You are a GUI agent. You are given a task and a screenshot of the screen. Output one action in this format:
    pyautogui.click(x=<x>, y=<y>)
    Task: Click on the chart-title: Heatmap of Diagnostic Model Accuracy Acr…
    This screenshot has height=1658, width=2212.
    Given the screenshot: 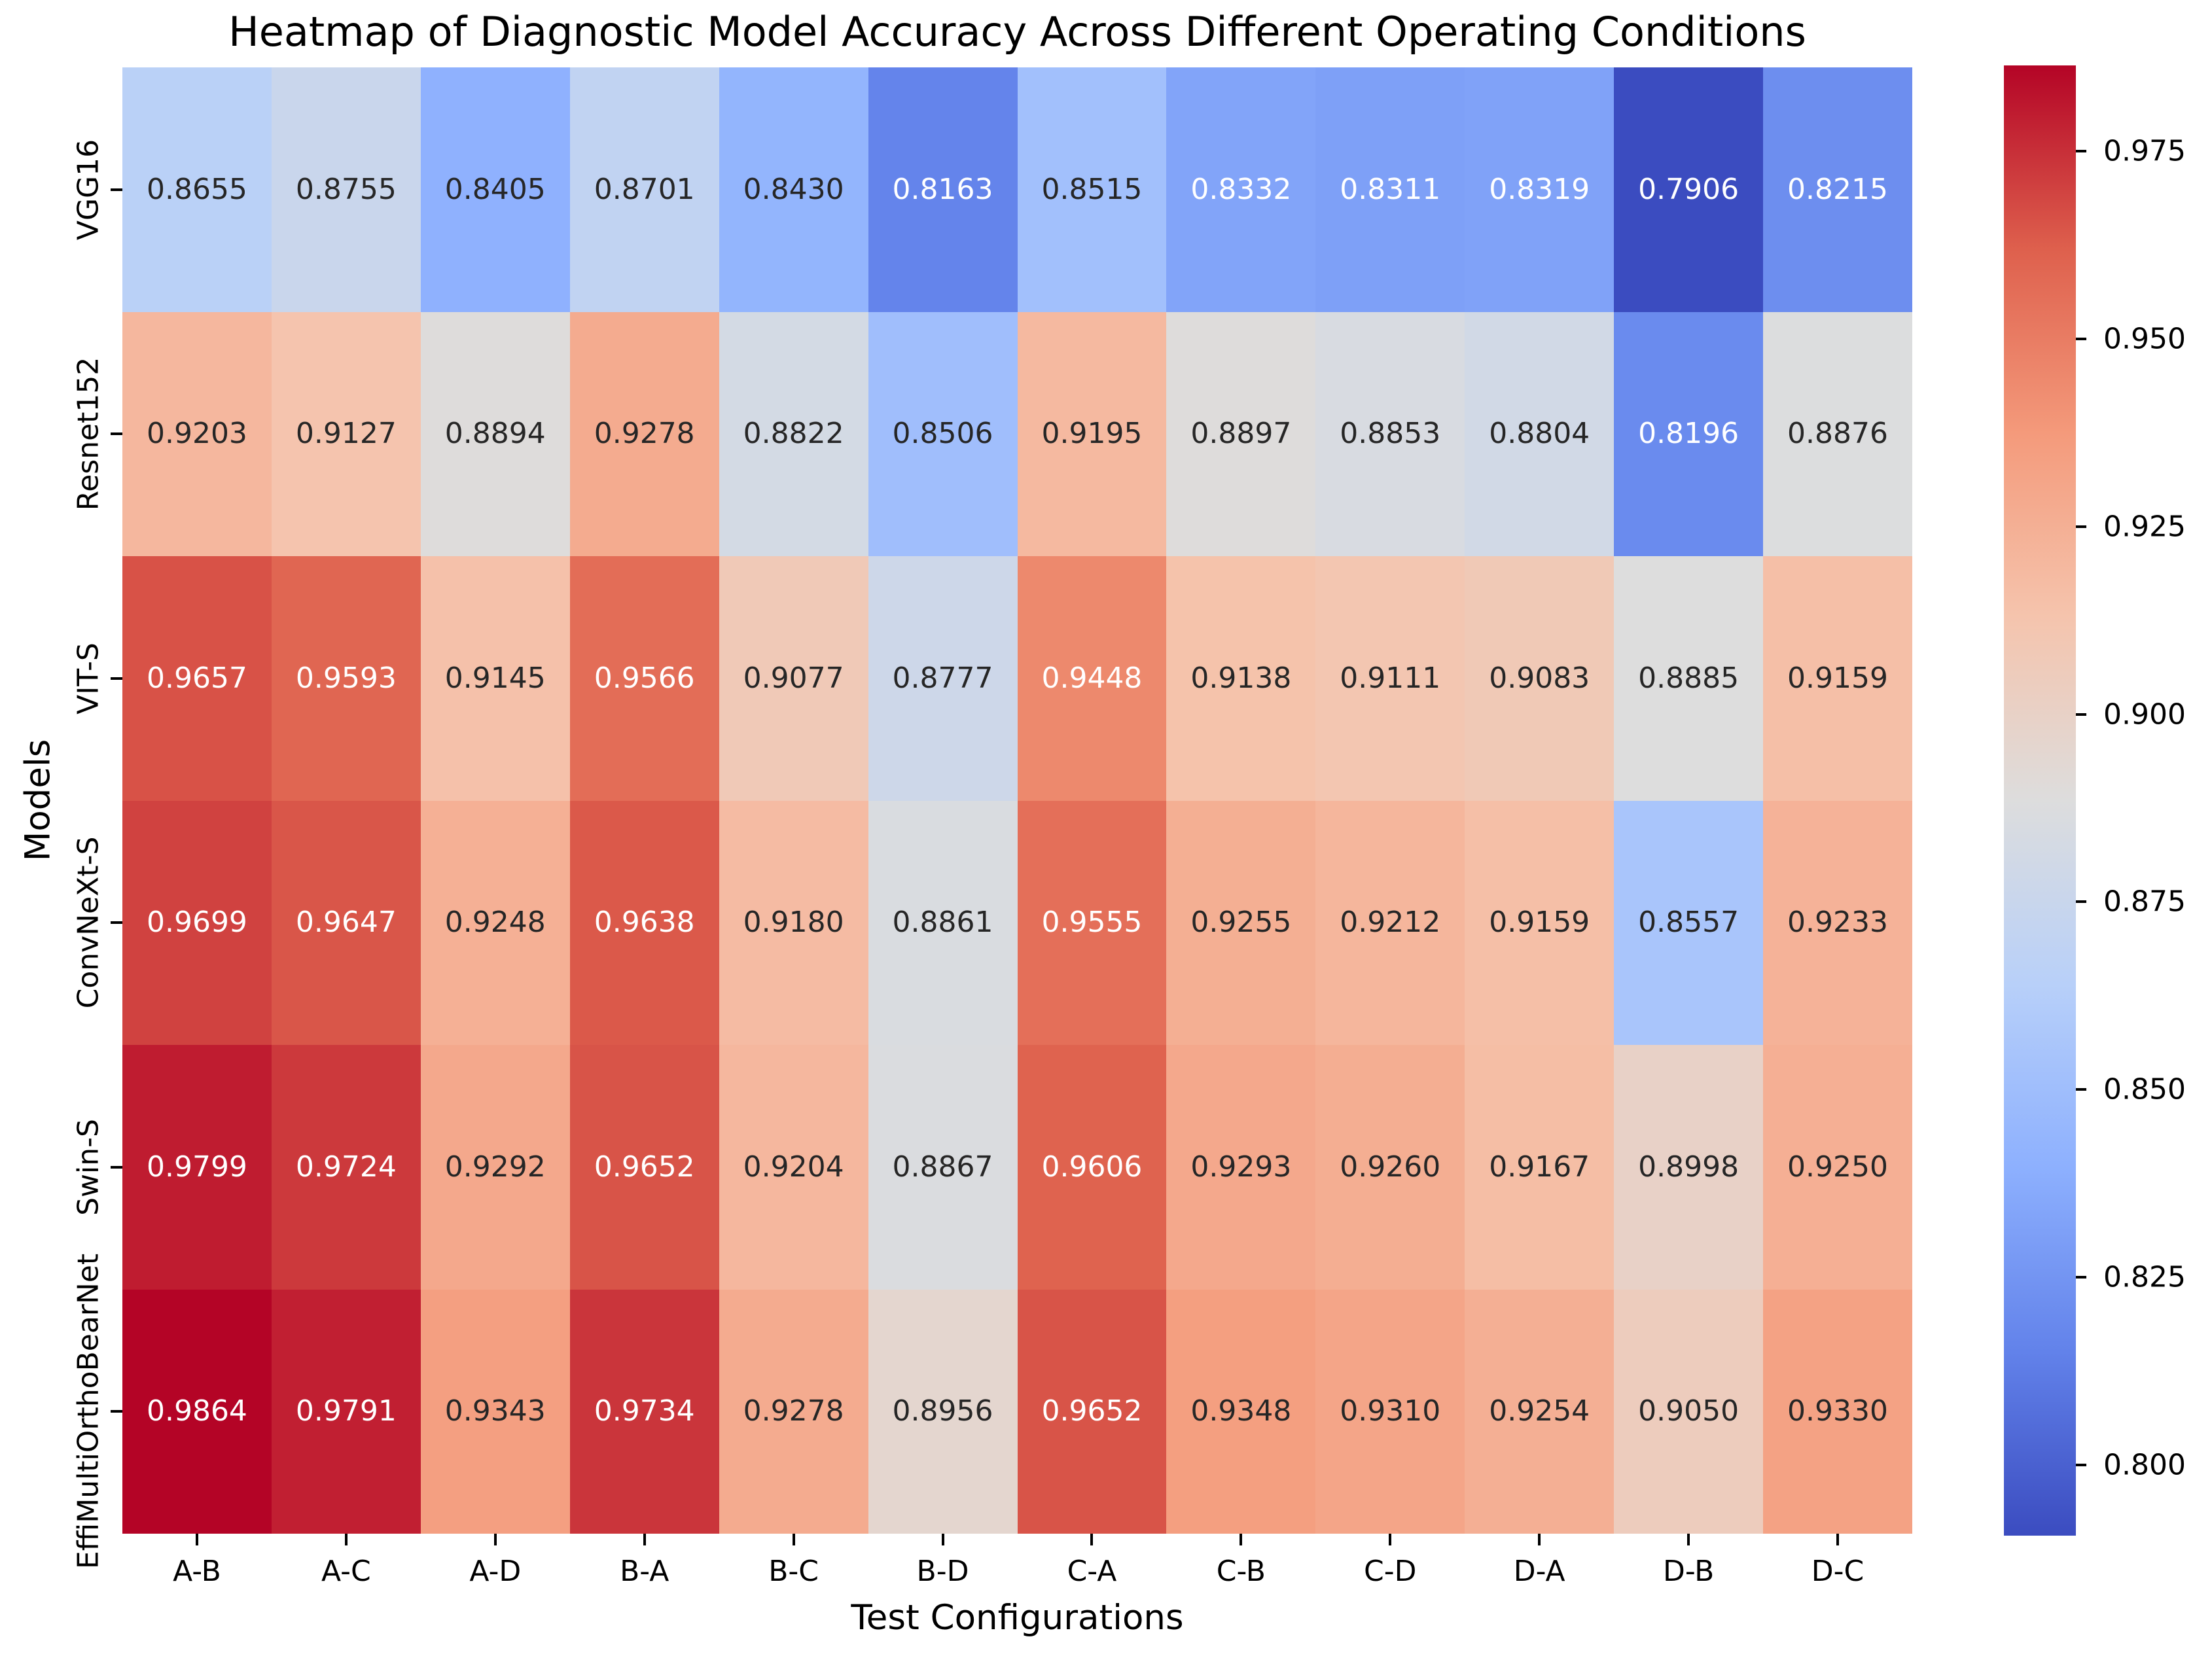 What is the action you would take?
    pyautogui.click(x=1017, y=32)
    